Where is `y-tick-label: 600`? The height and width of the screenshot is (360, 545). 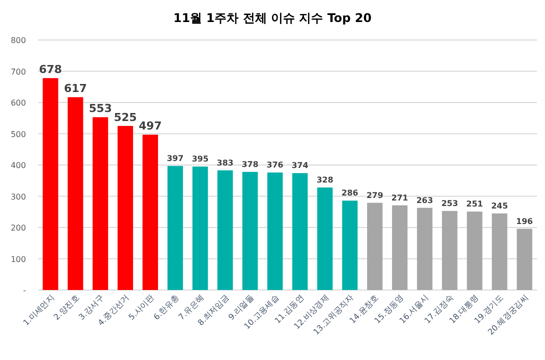
y-tick-label: 600 is located at coordinates (18, 103).